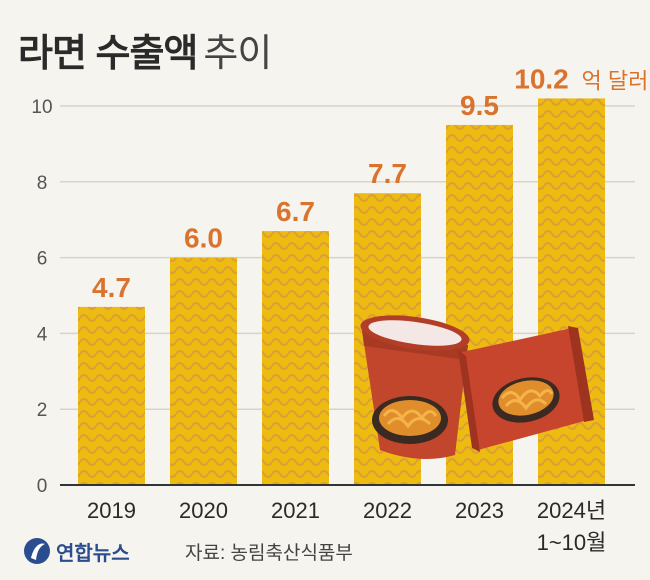 This screenshot has height=580, width=650. I want to click on logo-text: 연합뉴스, so click(93, 553).